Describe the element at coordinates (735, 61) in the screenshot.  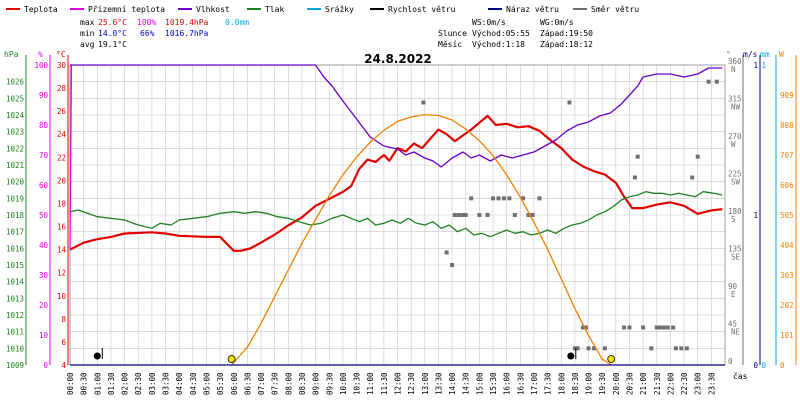
I see `tick-label-wind-dir: 360` at that location.